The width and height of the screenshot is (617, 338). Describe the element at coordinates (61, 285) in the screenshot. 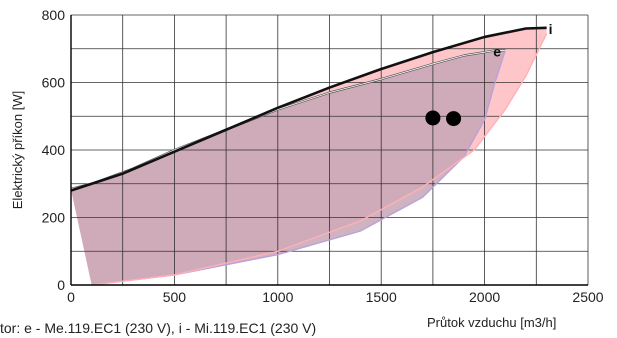

I see `y-tick-label: 0` at that location.